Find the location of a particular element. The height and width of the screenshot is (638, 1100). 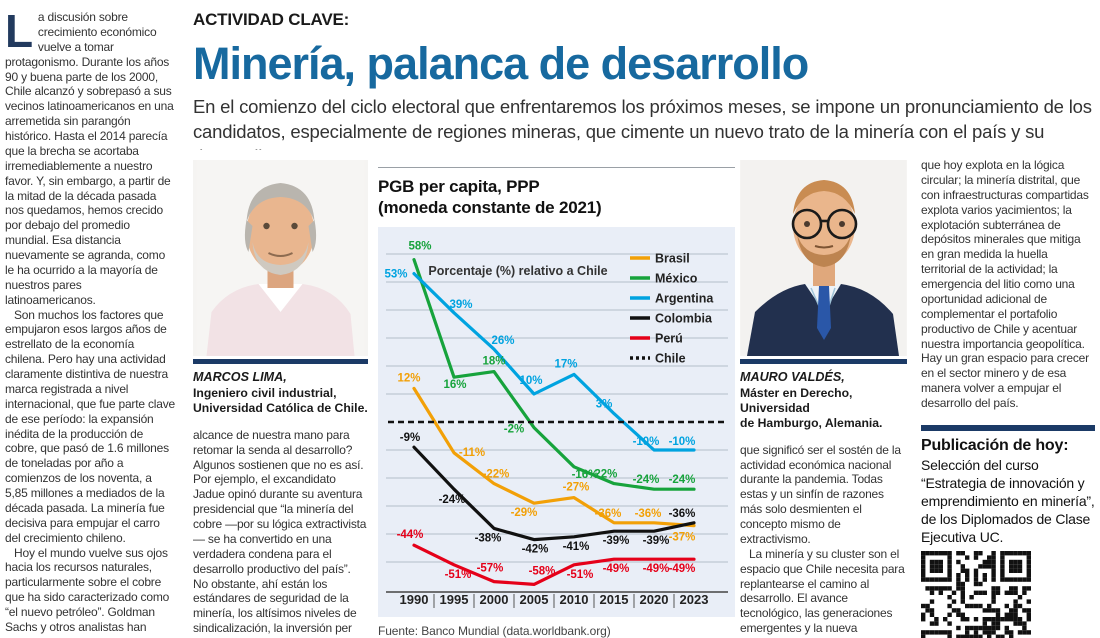

x-tick-label: 1995 is located at coordinates (454, 599).